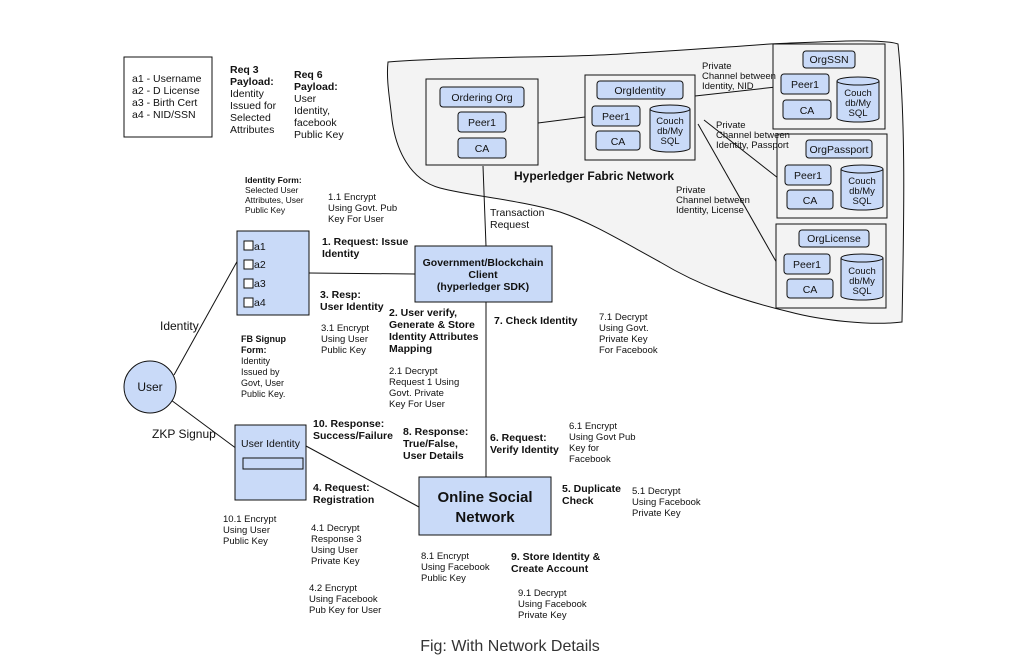 The width and height of the screenshot is (1021, 669). What do you see at coordinates (244, 70) in the screenshot?
I see `svg-text: Req 3` at bounding box center [244, 70].